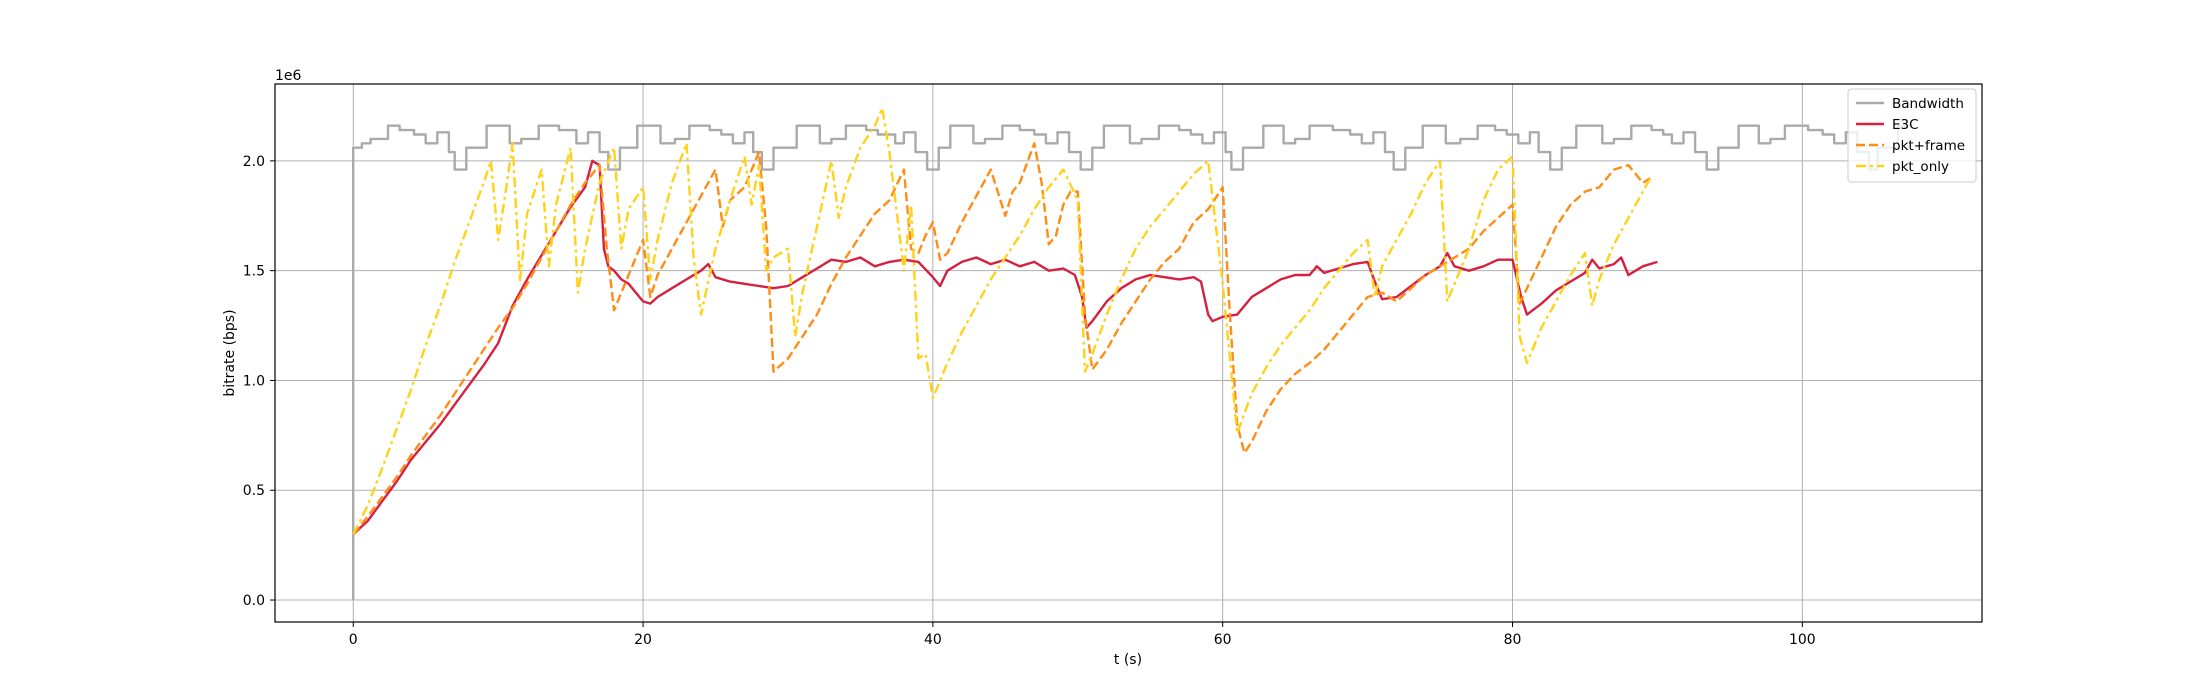 Image resolution: width=2200 pixels, height=700 pixels. I want to click on y-ticks: 0.0 0.5 1.0 1.5 2.0, so click(259, 381).